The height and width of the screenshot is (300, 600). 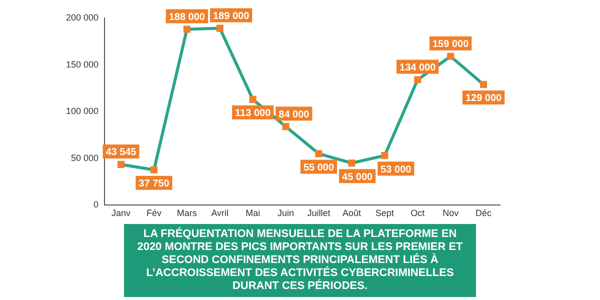 What do you see at coordinates (483, 98) in the screenshot?
I see `data-label: 129 000` at bounding box center [483, 98].